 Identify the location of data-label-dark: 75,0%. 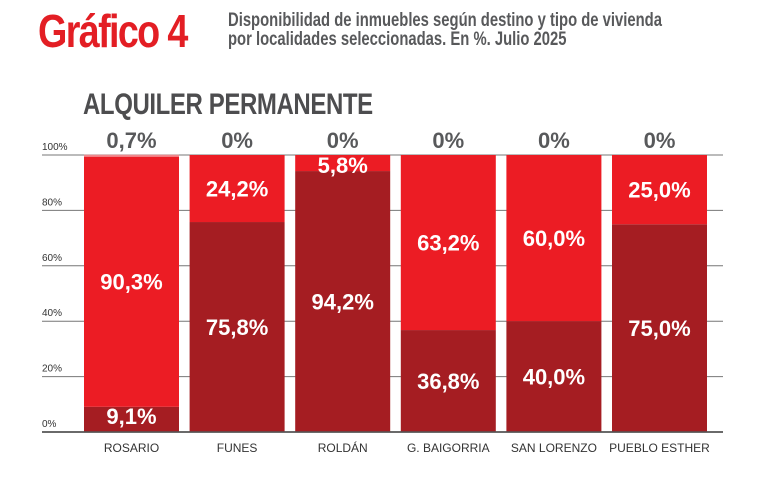
(659, 328).